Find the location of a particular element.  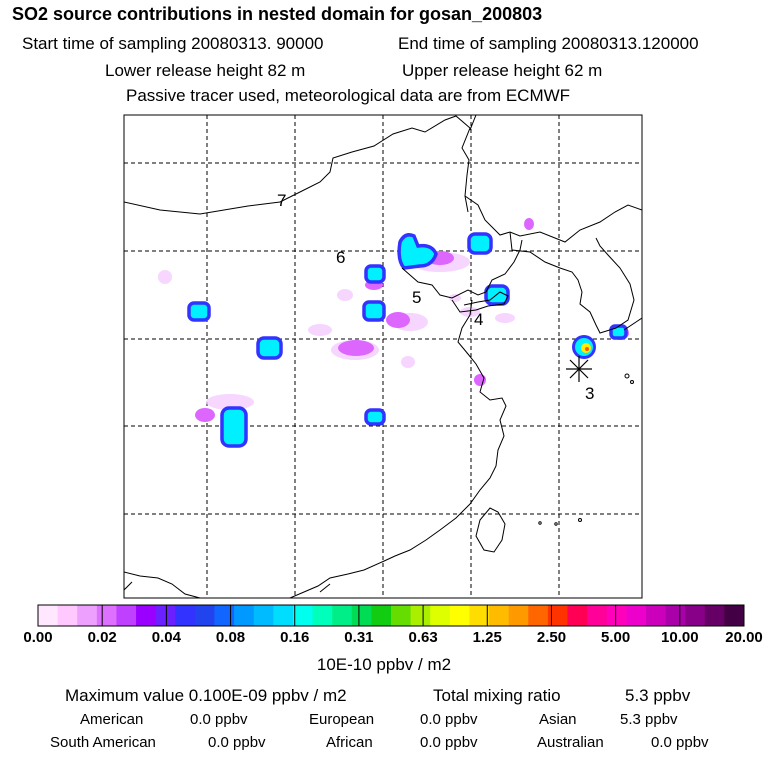

colorbar-tick-label: 0.00 is located at coordinates (38, 637).